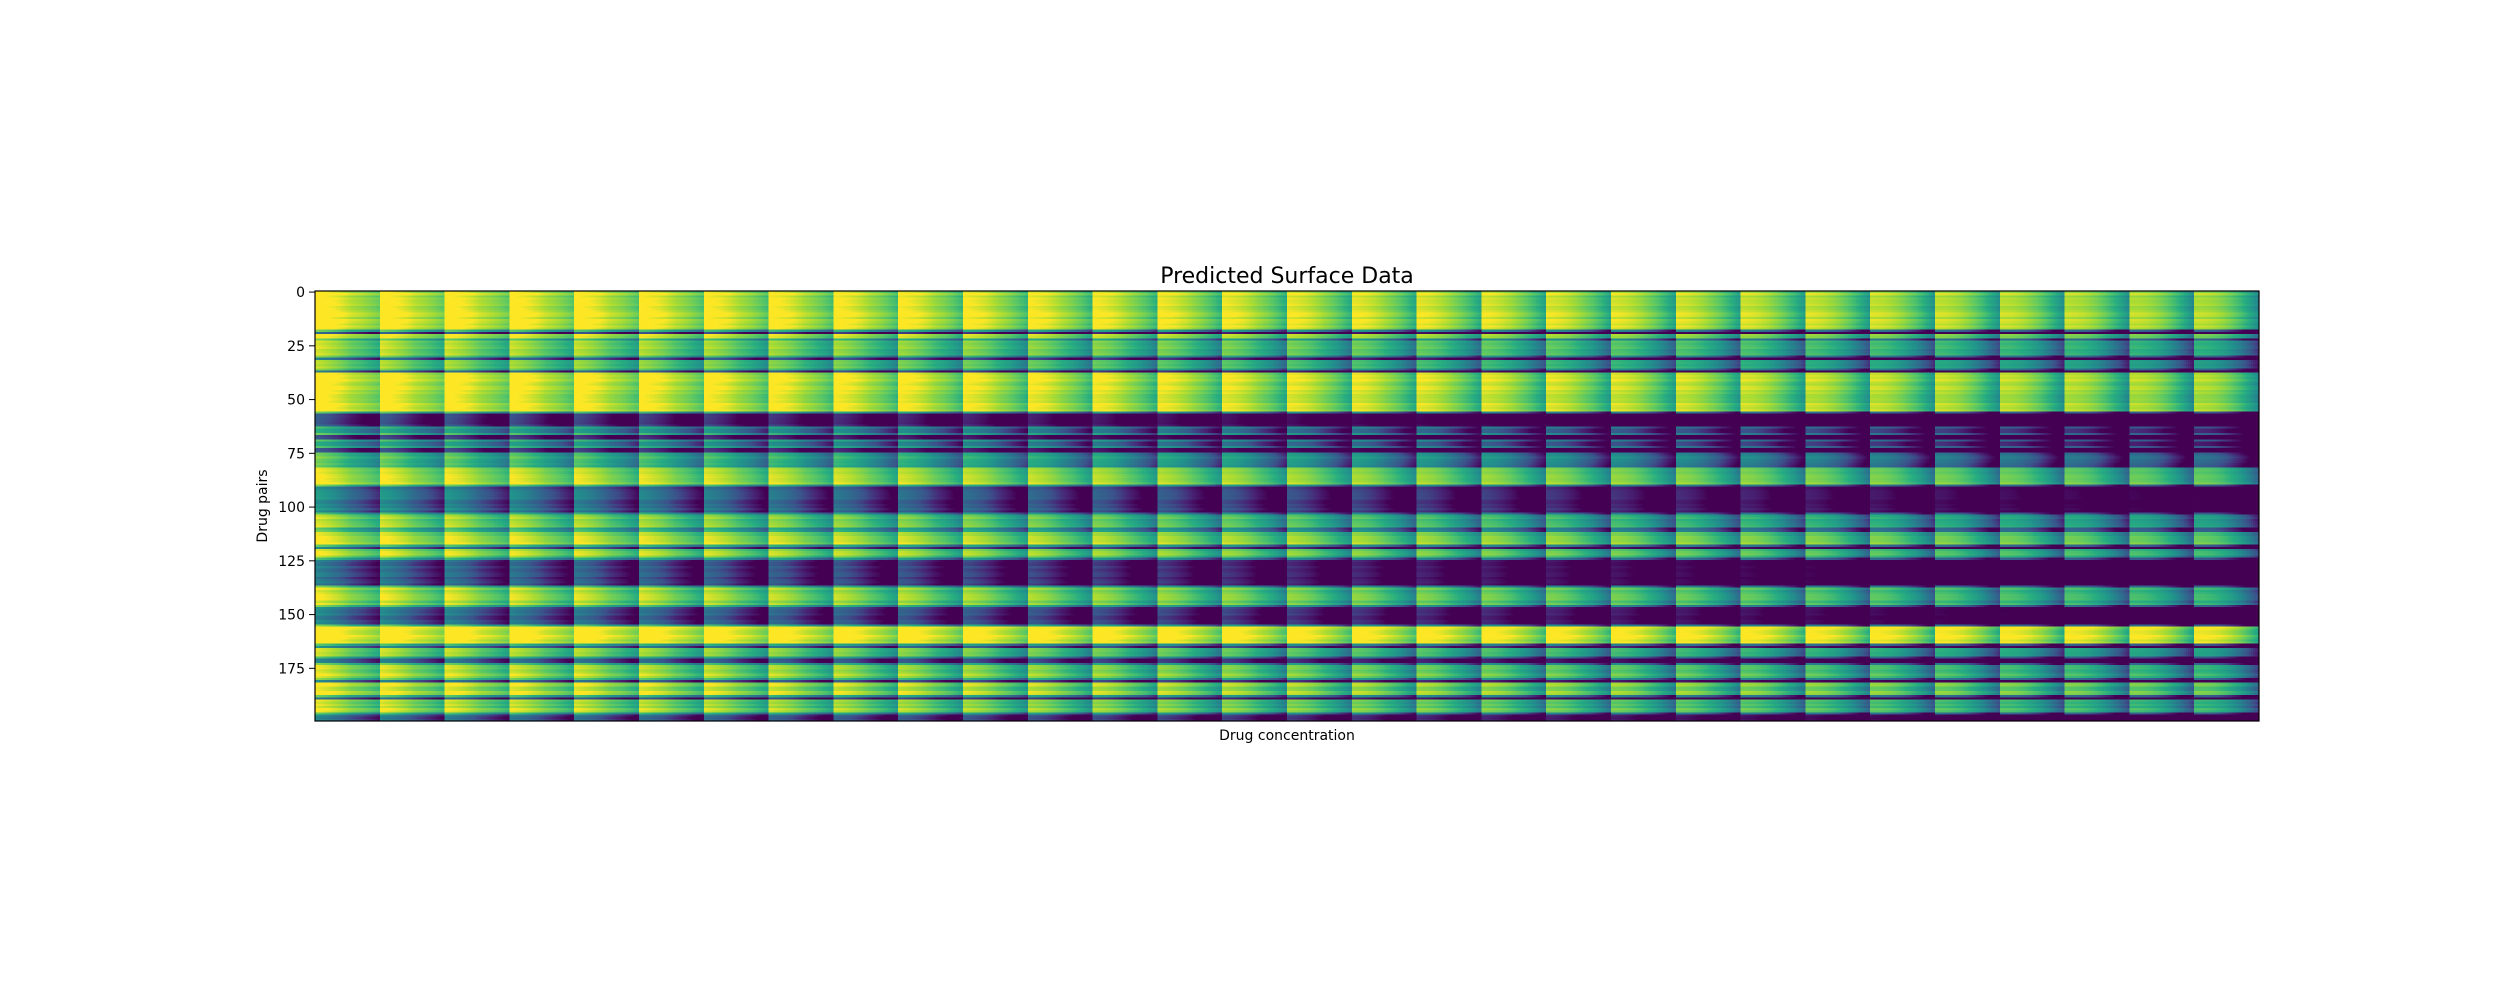 The height and width of the screenshot is (1000, 2500). Describe the element at coordinates (296, 401) in the screenshot. I see `y-tick-label: 50` at that location.